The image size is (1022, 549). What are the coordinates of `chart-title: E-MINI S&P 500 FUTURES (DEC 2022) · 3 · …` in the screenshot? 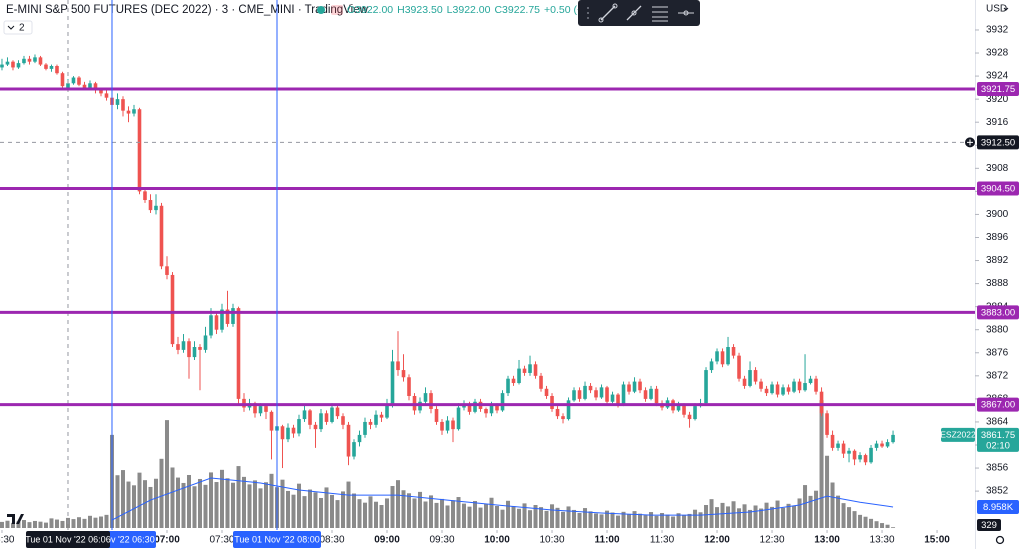 It's located at (187, 10).